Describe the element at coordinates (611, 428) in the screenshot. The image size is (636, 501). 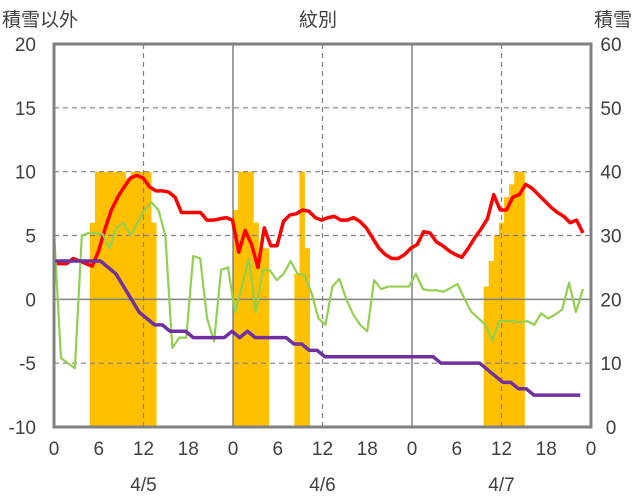
I see `right-ytick-label: 0` at that location.